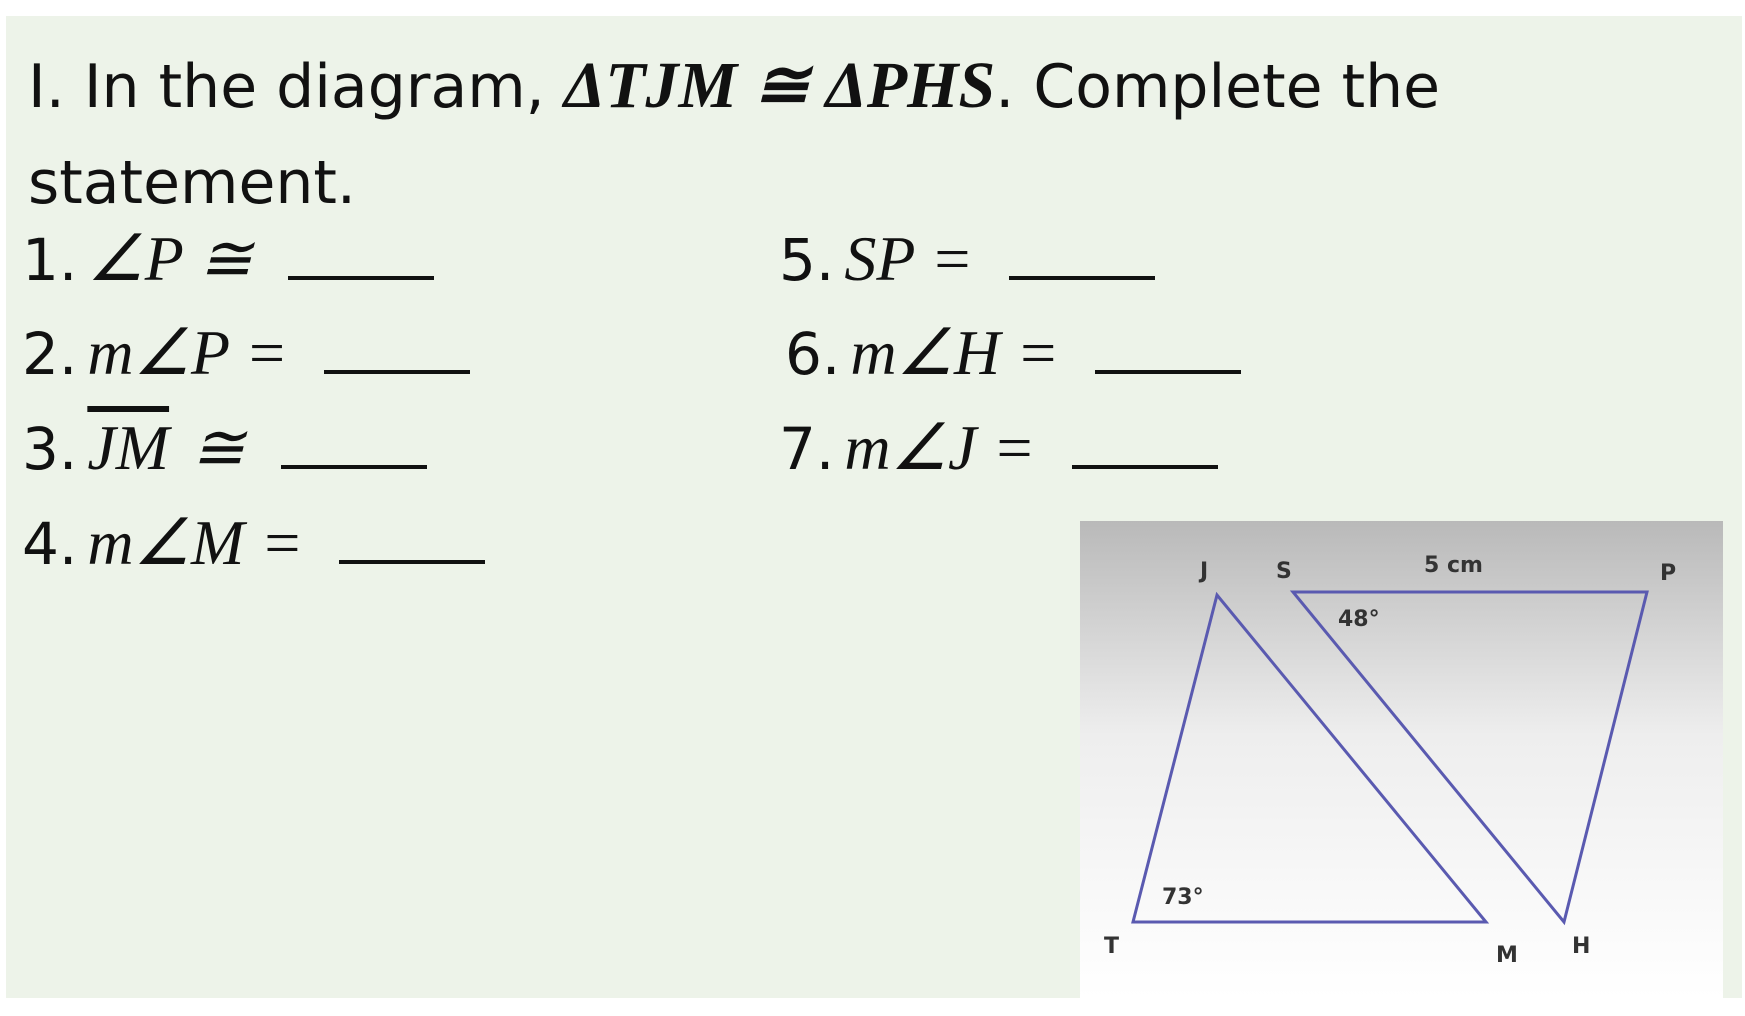  I want to click on instruction-text: I. In the diagram,, so click(296, 87).